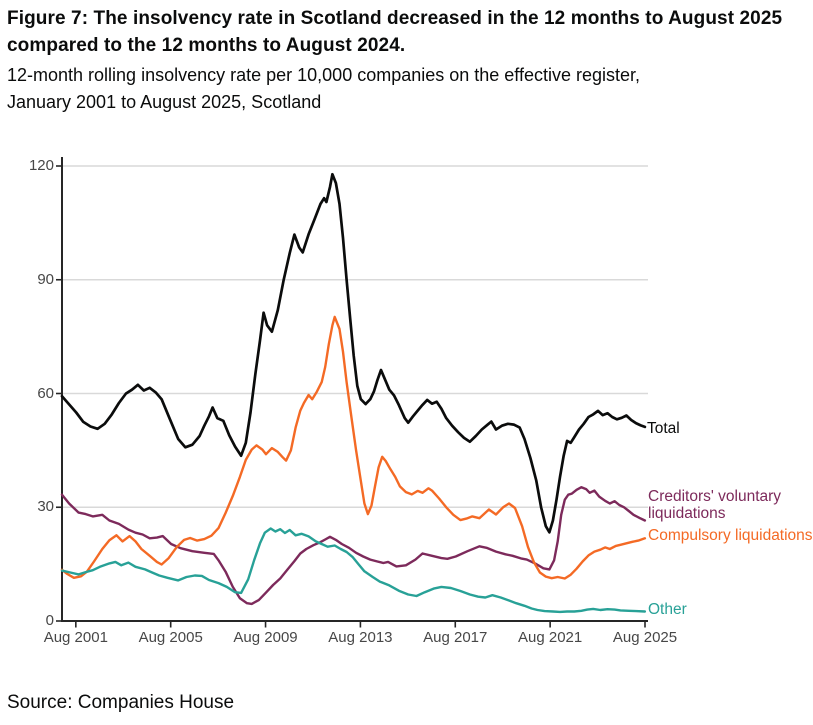 Image resolution: width=813 pixels, height=725 pixels. I want to click on series-label-other: Other, so click(667, 609).